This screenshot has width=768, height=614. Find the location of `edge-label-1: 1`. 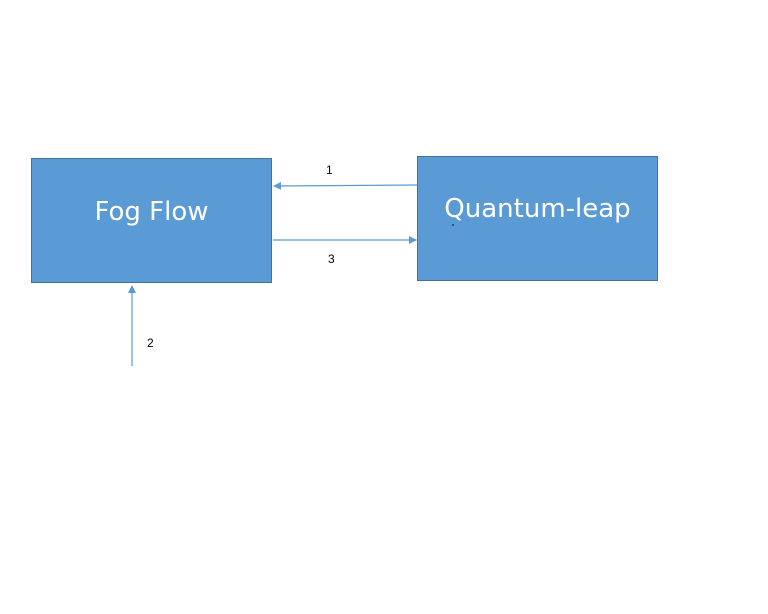

edge-label-1: 1 is located at coordinates (329, 170).